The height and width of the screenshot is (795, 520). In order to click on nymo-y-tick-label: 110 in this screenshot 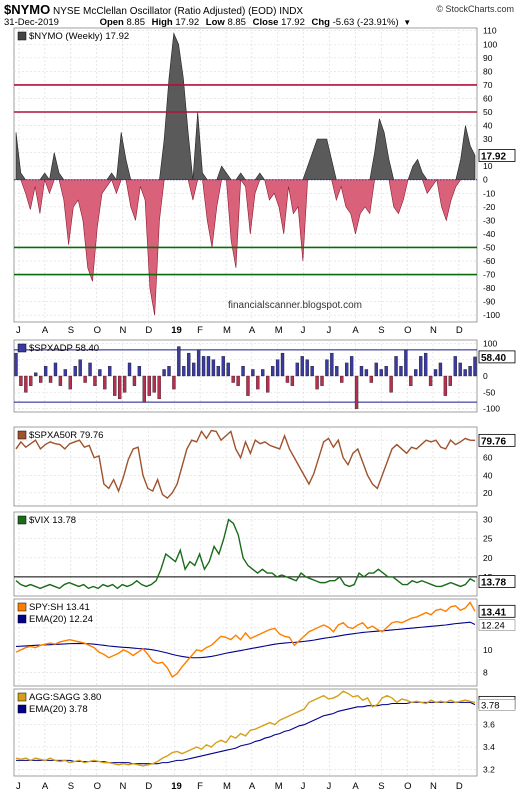, I will do `click(490, 31)`.